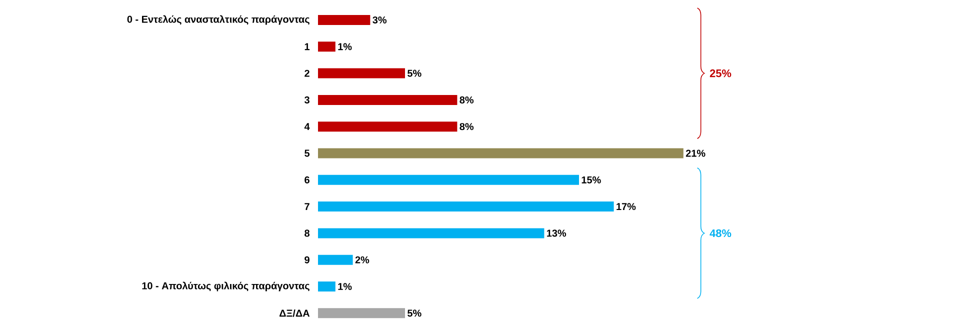  What do you see at coordinates (307, 100) in the screenshot?
I see `y-tick-label: 3` at bounding box center [307, 100].